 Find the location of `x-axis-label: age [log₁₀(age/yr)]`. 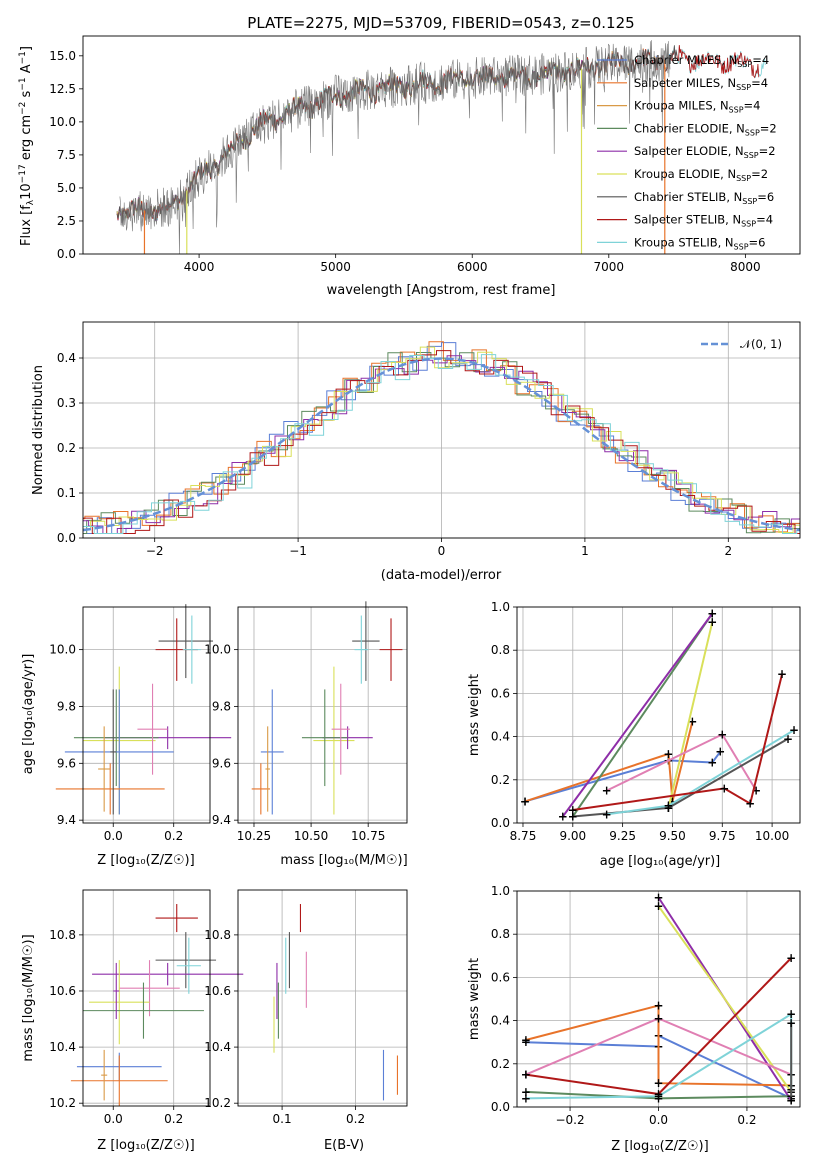

x-axis-label: age [log₁₀(age/yr)] is located at coordinates (660, 861).